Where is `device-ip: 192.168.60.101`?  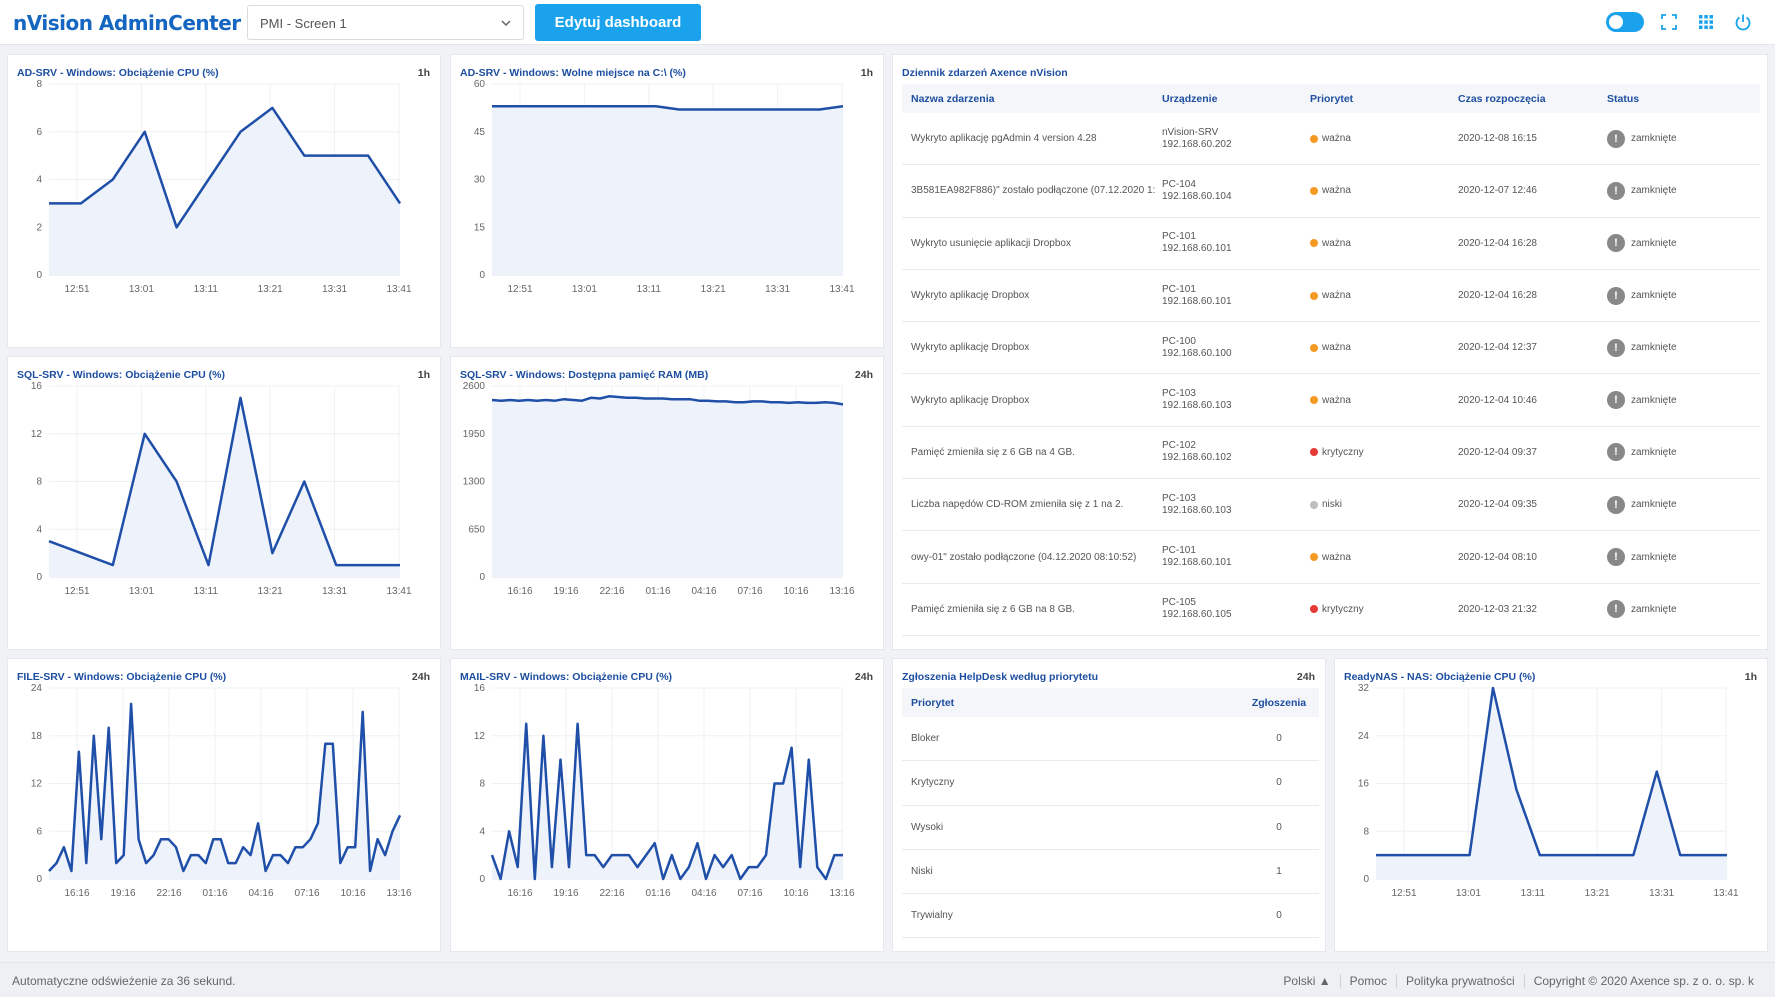
device-ip: 192.168.60.101 is located at coordinates (1197, 563).